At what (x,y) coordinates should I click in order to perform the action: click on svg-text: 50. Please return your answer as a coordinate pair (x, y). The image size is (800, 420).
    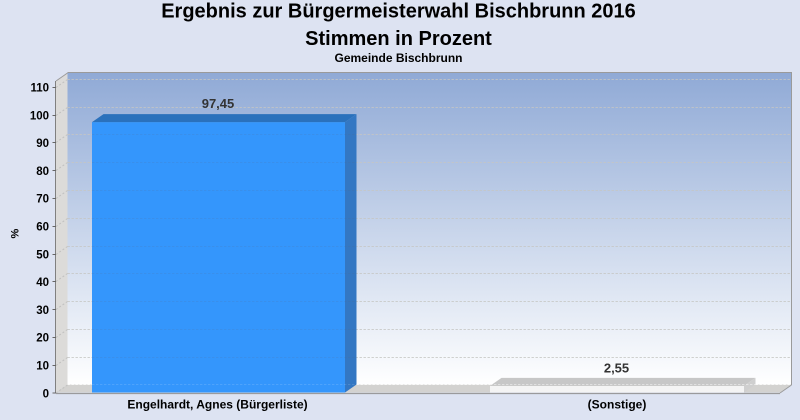
    Looking at the image, I should click on (42, 255).